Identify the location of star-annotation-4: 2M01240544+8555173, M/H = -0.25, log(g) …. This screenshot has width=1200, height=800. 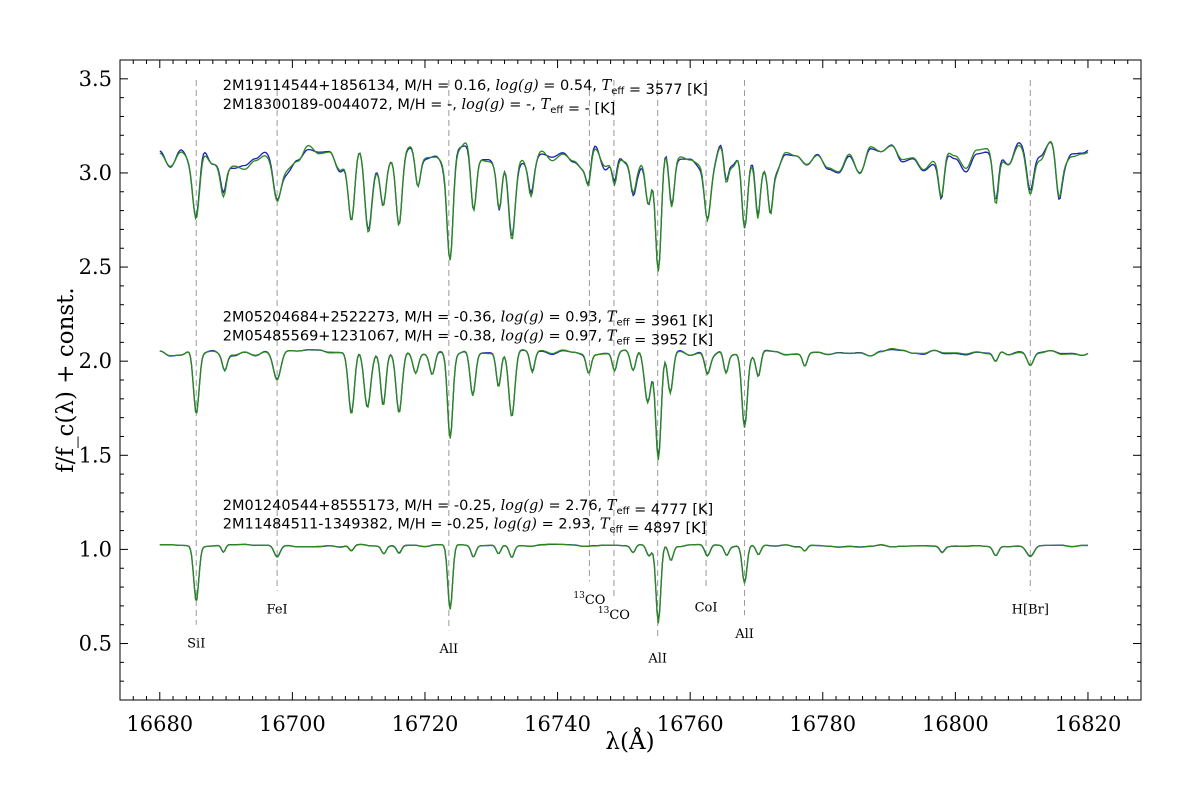
(468, 508).